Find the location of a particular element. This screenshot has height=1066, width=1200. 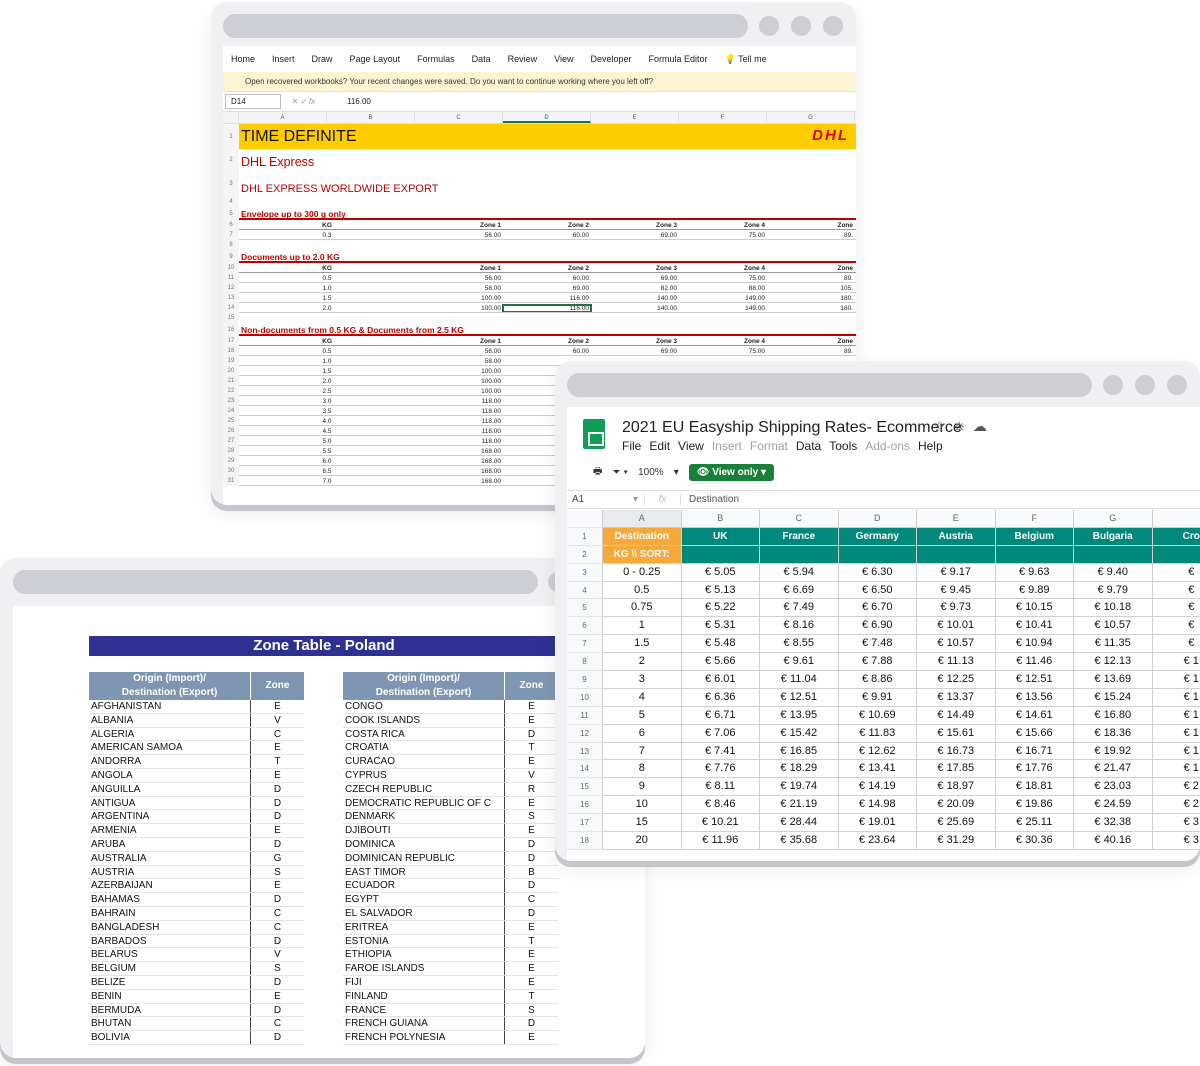

value-cell: 118.00 is located at coordinates (491, 411).